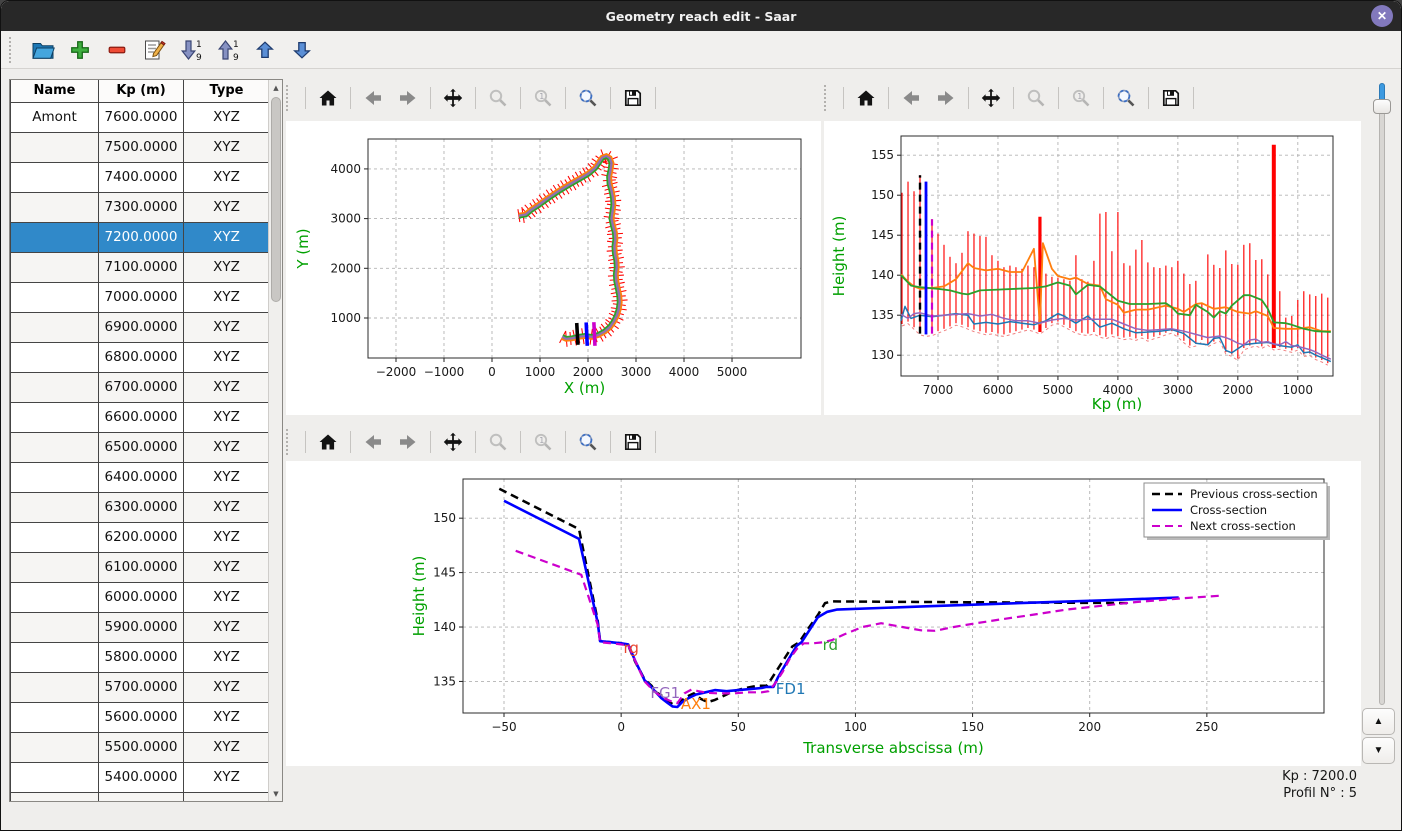  What do you see at coordinates (140, 147) in the screenshot?
I see `table-row: 7500.0000 XYZ` at bounding box center [140, 147].